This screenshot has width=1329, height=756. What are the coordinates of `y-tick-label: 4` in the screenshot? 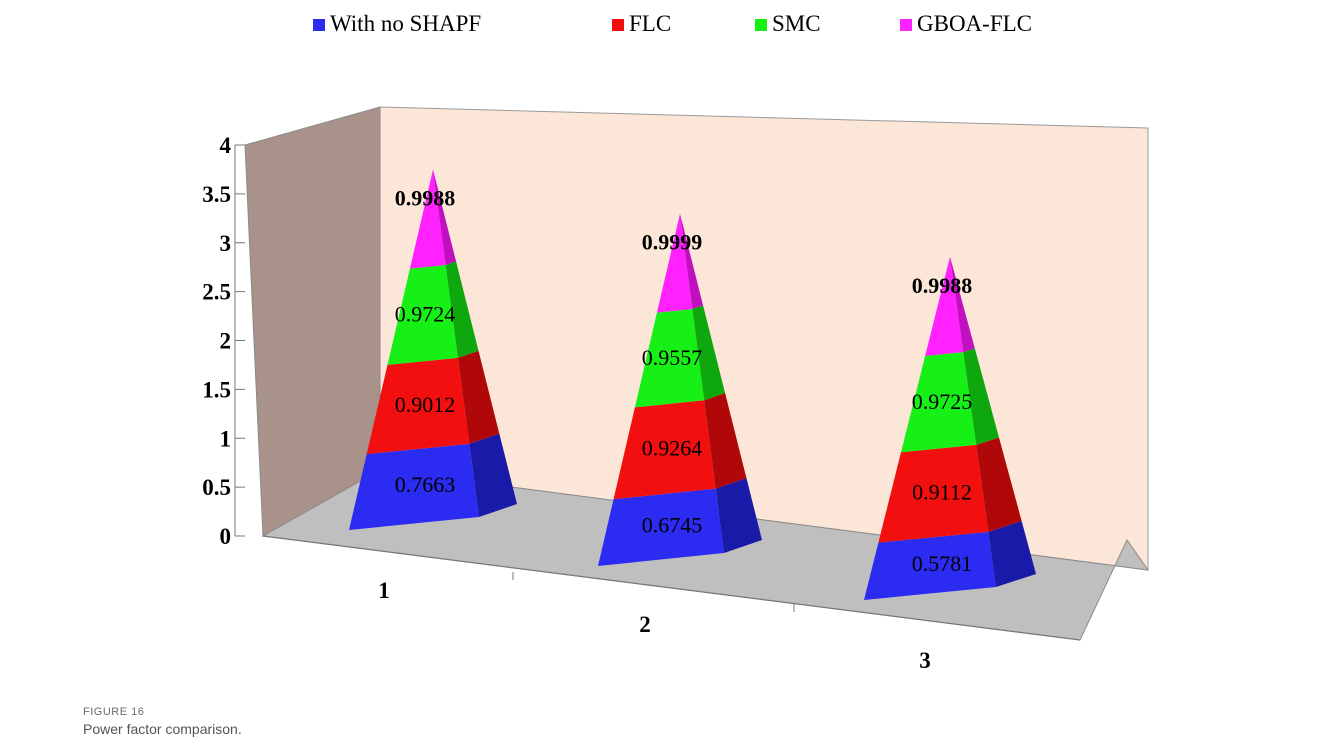 It's located at (226, 145).